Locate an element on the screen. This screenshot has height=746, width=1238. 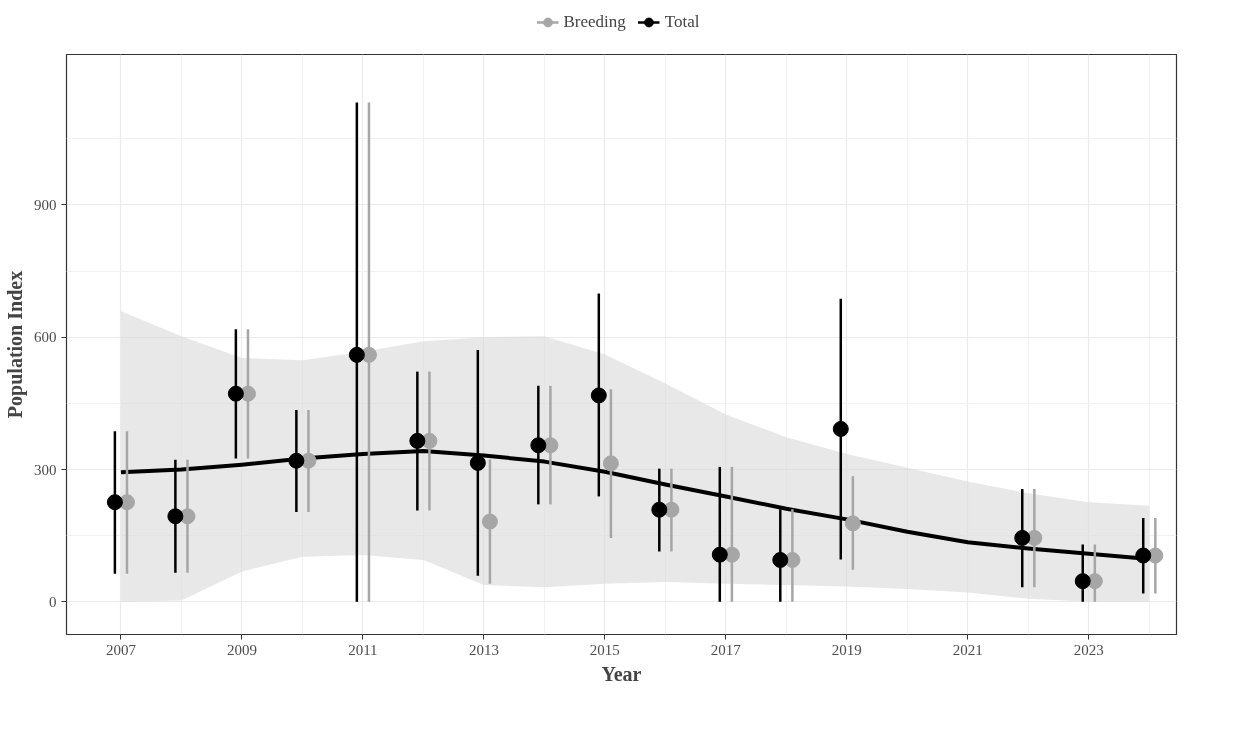
y-tick-label: 600 is located at coordinates (45, 337).